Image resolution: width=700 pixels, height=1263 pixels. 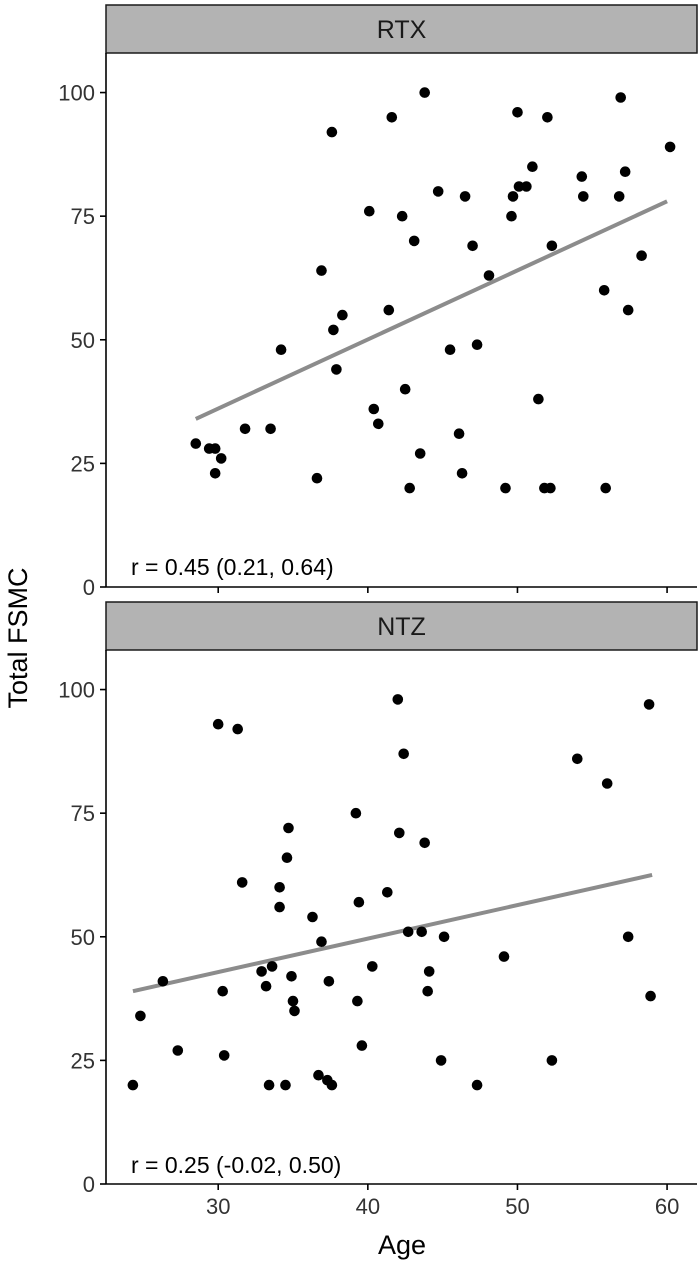 I want to click on y-tick-label: 75, so click(x=83, y=813).